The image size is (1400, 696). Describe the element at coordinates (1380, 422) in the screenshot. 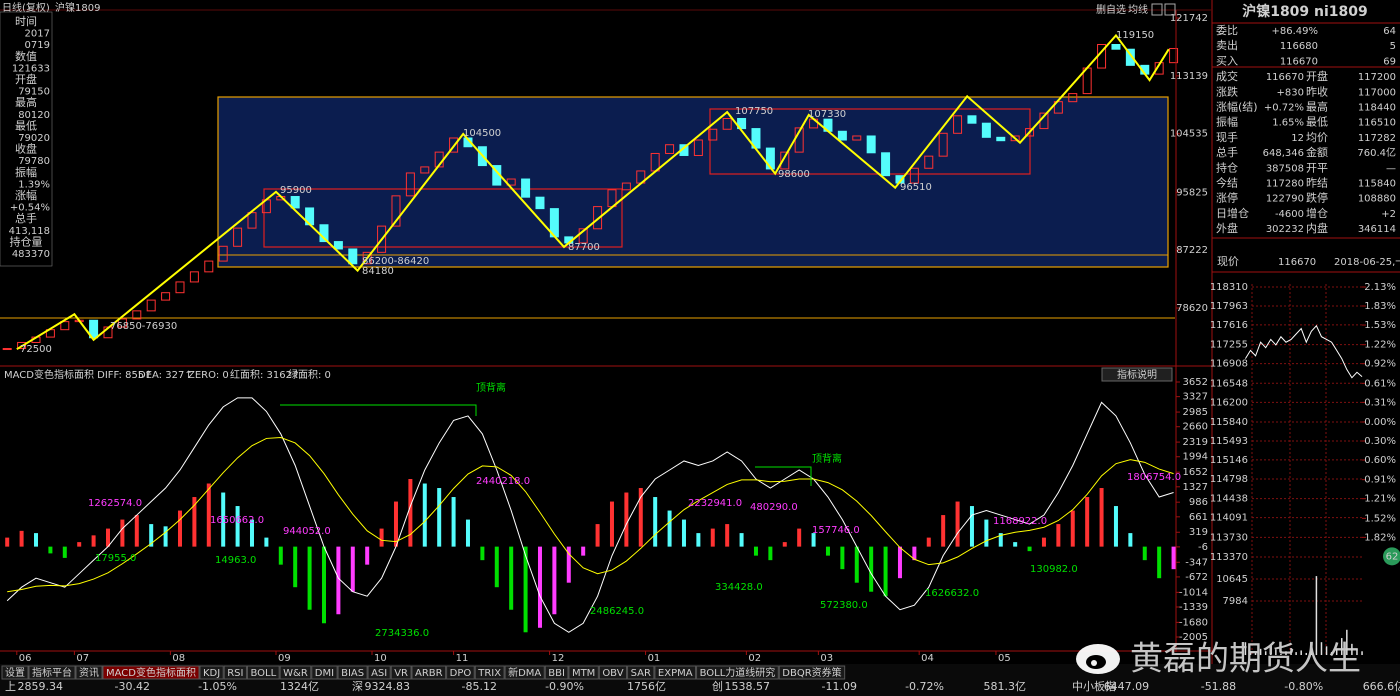

I see `y2-tick-label: 0.00%` at that location.